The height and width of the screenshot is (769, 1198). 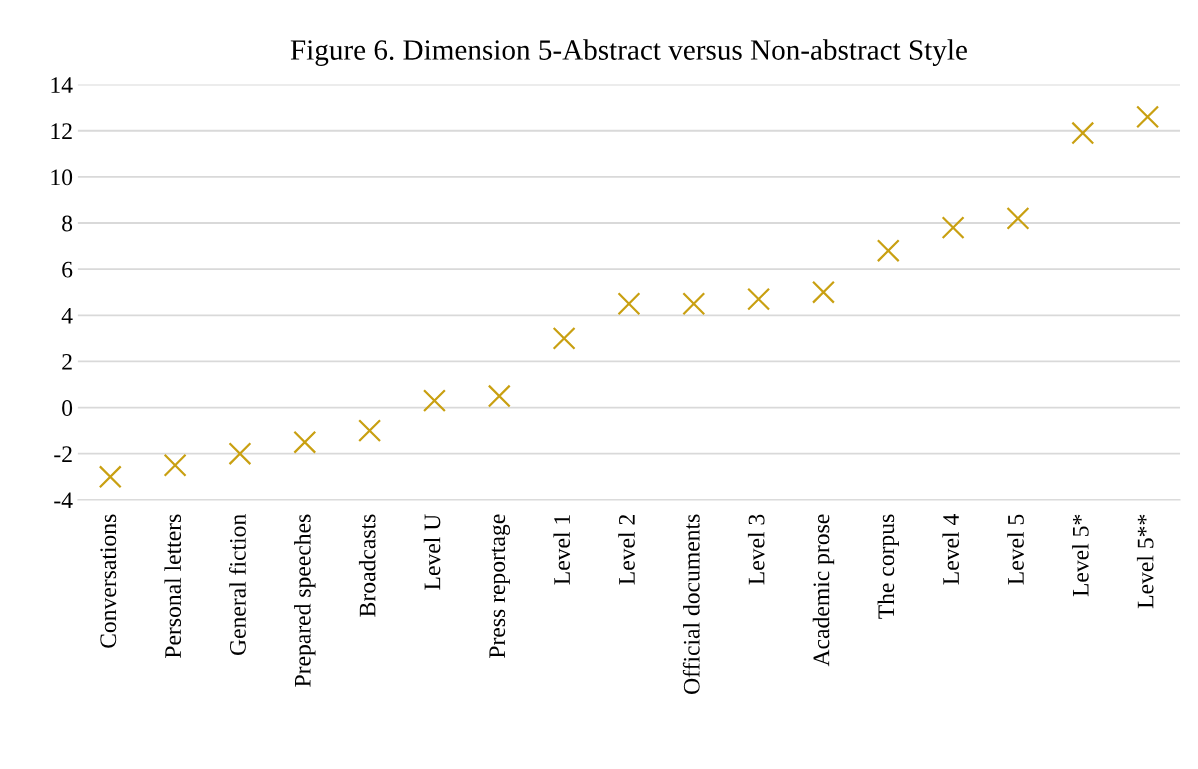 I want to click on x-tick-label: Academic prose, so click(x=823, y=590).